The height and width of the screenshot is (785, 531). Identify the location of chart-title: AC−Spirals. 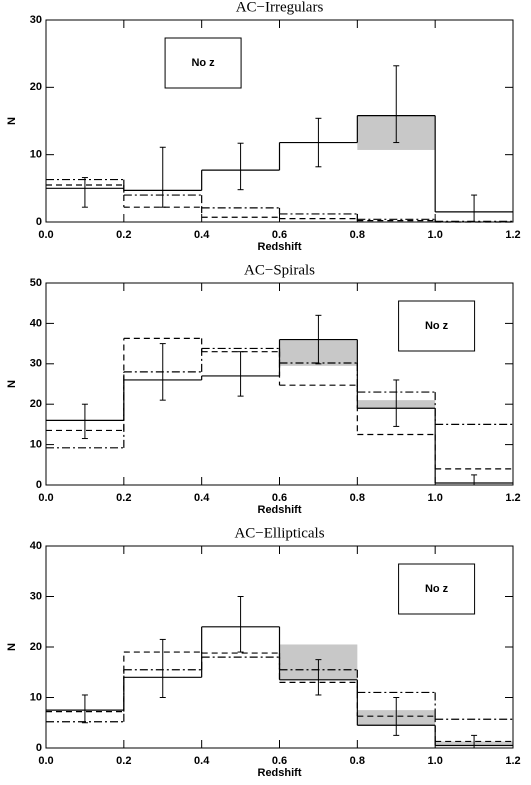
(279, 270).